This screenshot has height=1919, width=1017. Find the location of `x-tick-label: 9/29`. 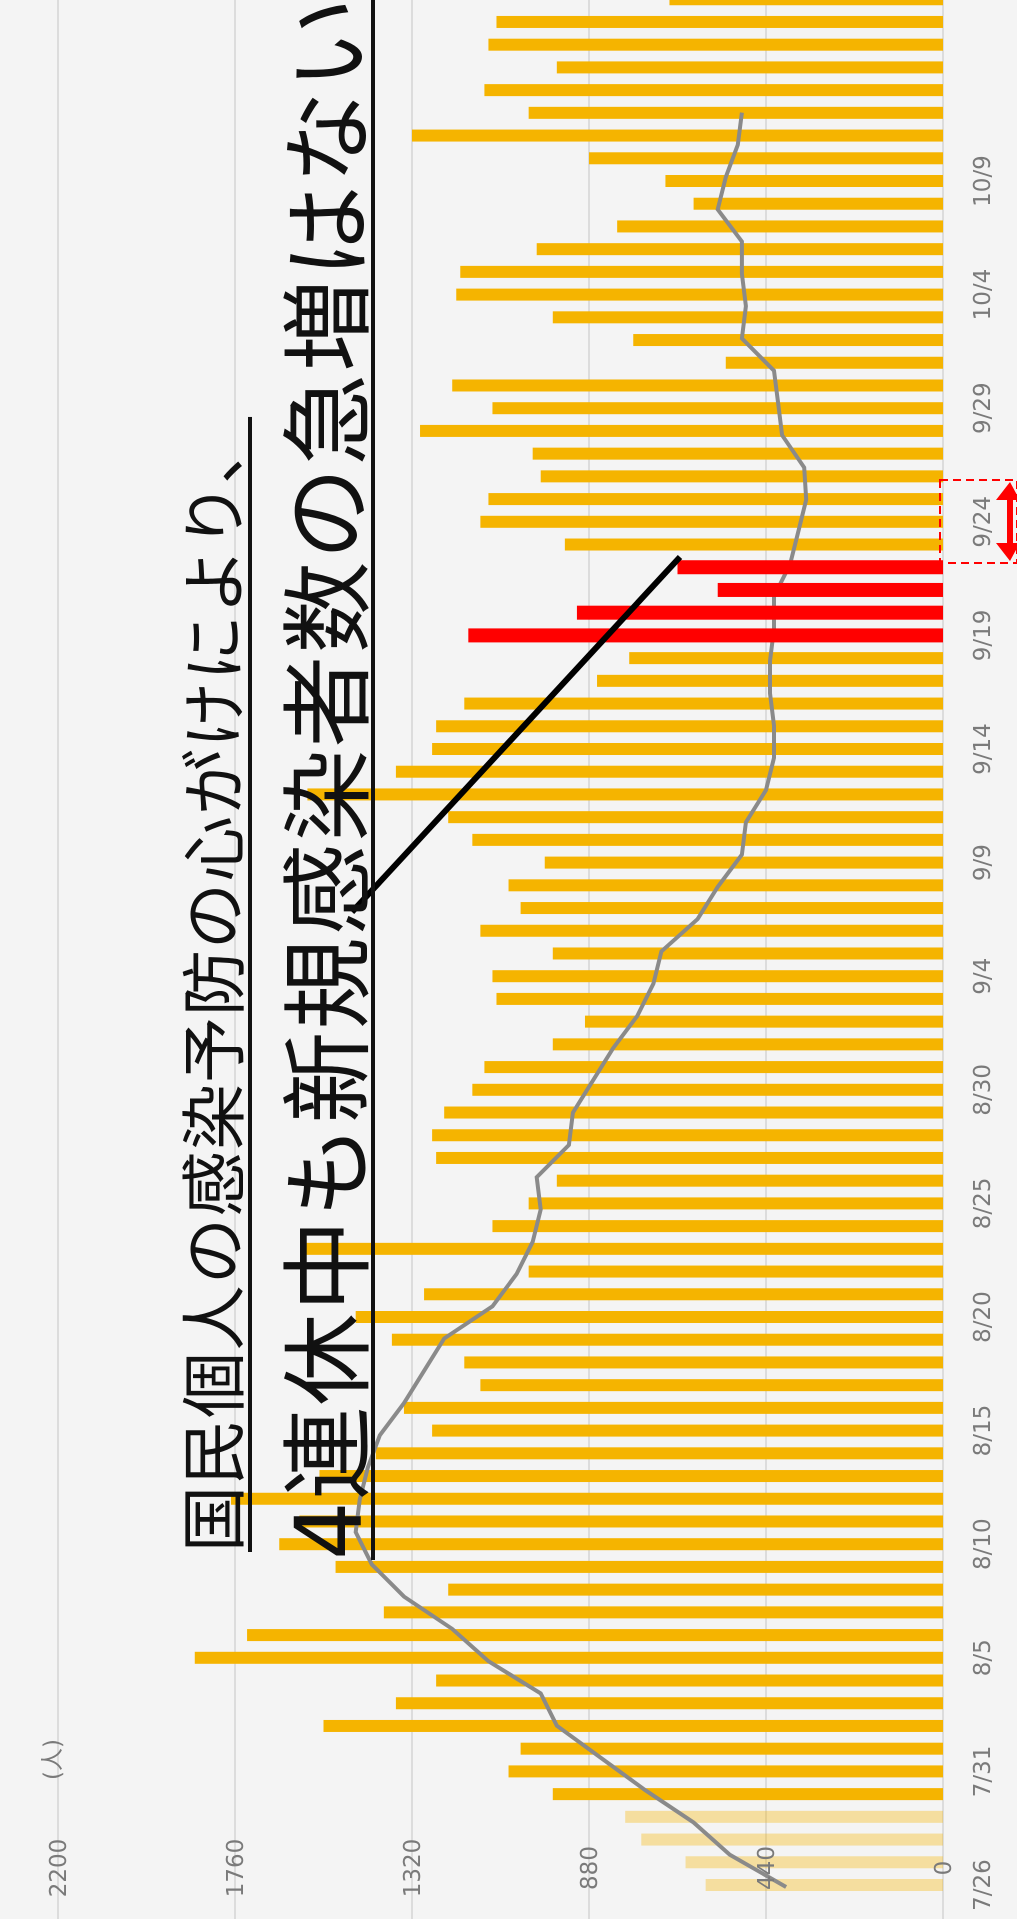

x-tick-label: 9/29 is located at coordinates (983, 408).